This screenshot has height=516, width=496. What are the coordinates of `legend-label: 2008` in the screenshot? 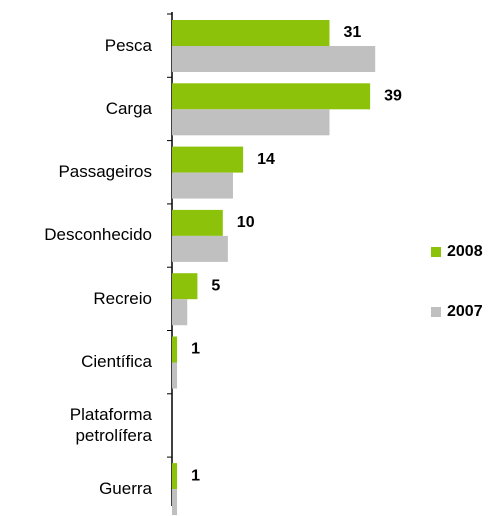 It's located at (465, 251).